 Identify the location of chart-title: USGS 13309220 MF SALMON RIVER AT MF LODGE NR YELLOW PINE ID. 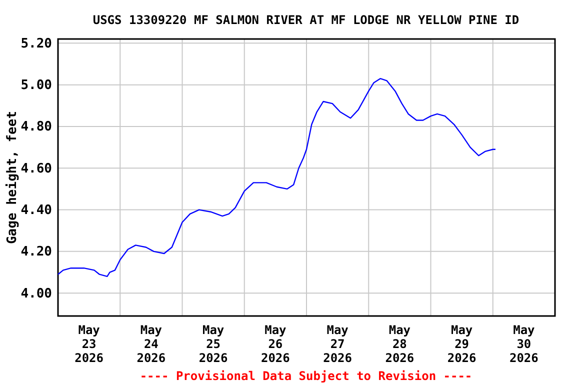
(306, 20).